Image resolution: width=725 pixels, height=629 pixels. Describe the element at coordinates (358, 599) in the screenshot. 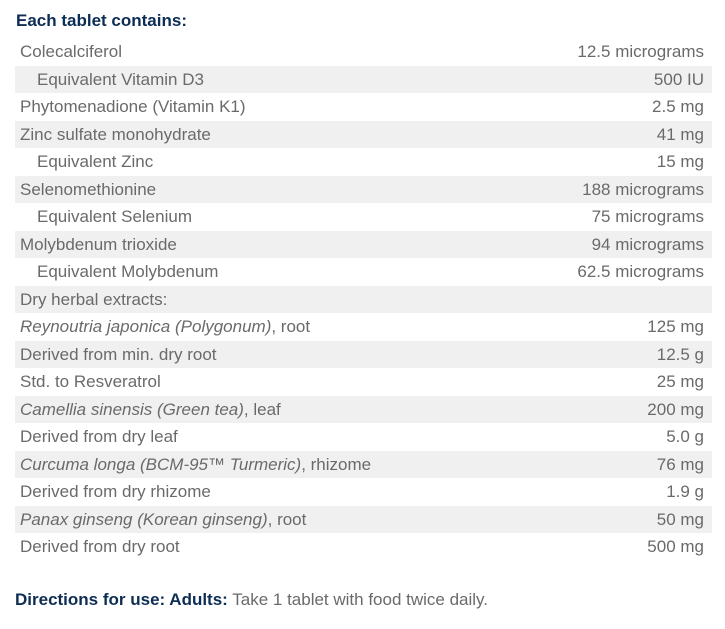

I see `directions-text: Take 1 tablet with food twice daily.` at that location.